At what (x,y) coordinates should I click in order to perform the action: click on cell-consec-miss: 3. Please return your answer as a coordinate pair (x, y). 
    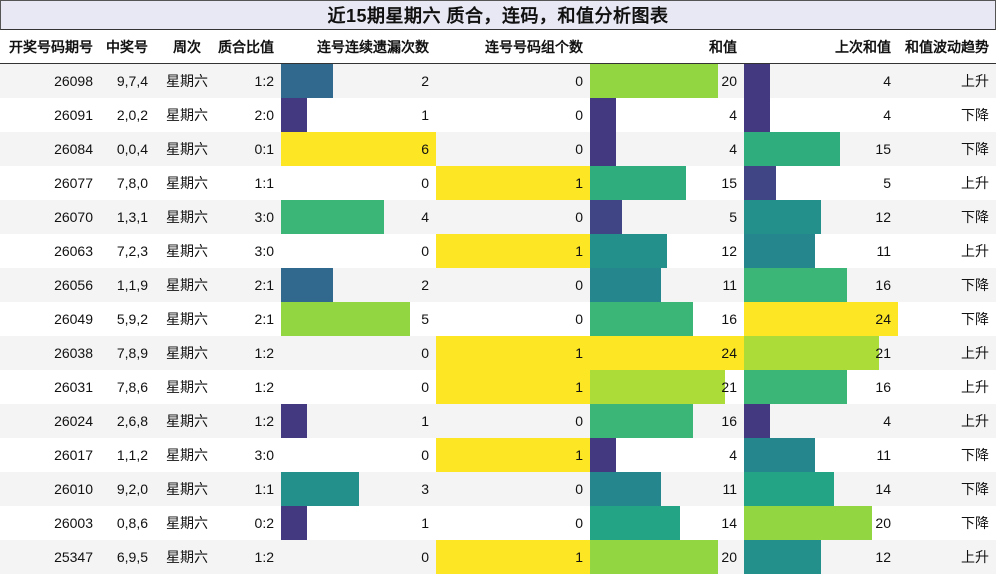
    Looking at the image, I should click on (358, 489).